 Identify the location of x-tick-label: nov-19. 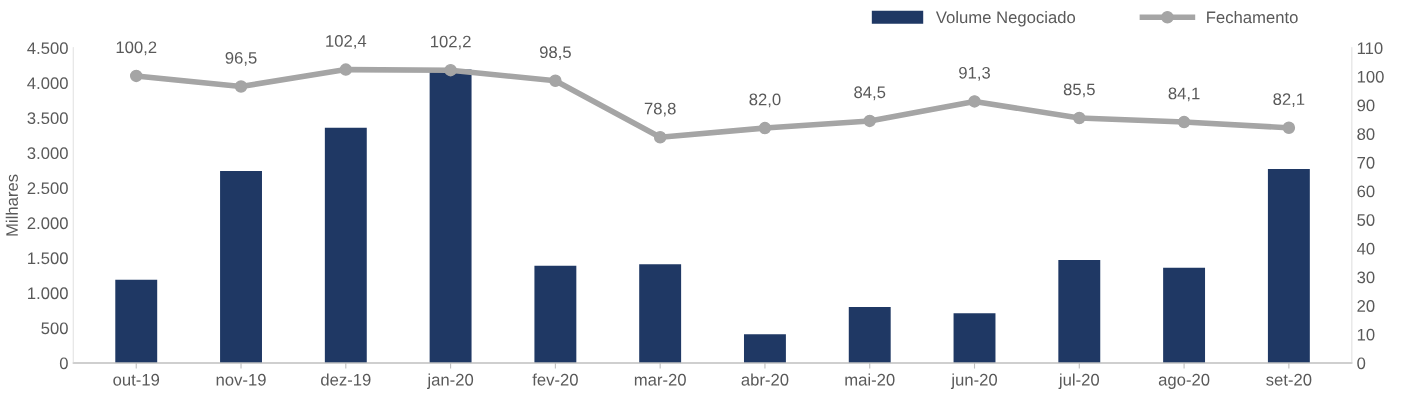
(241, 379).